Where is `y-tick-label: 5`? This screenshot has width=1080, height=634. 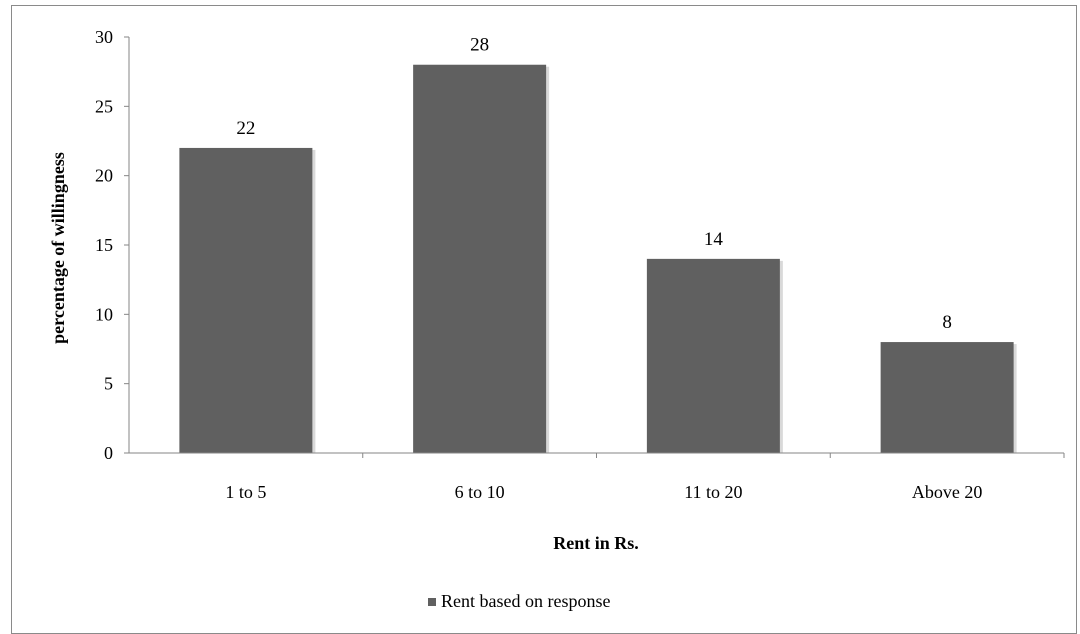 y-tick-label: 5 is located at coordinates (108, 384).